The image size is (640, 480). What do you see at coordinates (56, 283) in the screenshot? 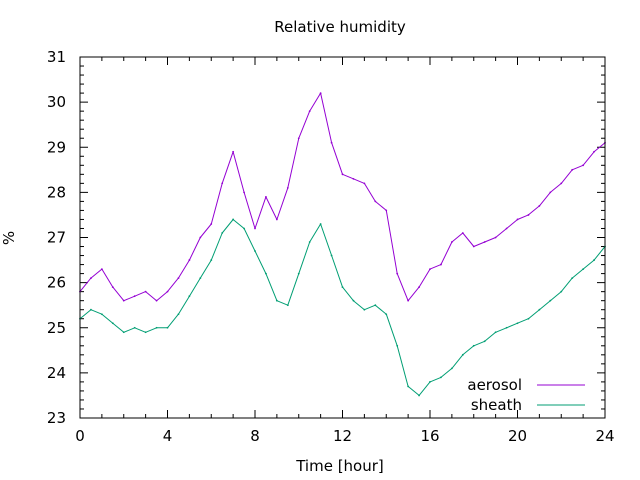
I see `y-tick-label: 26` at bounding box center [56, 283].